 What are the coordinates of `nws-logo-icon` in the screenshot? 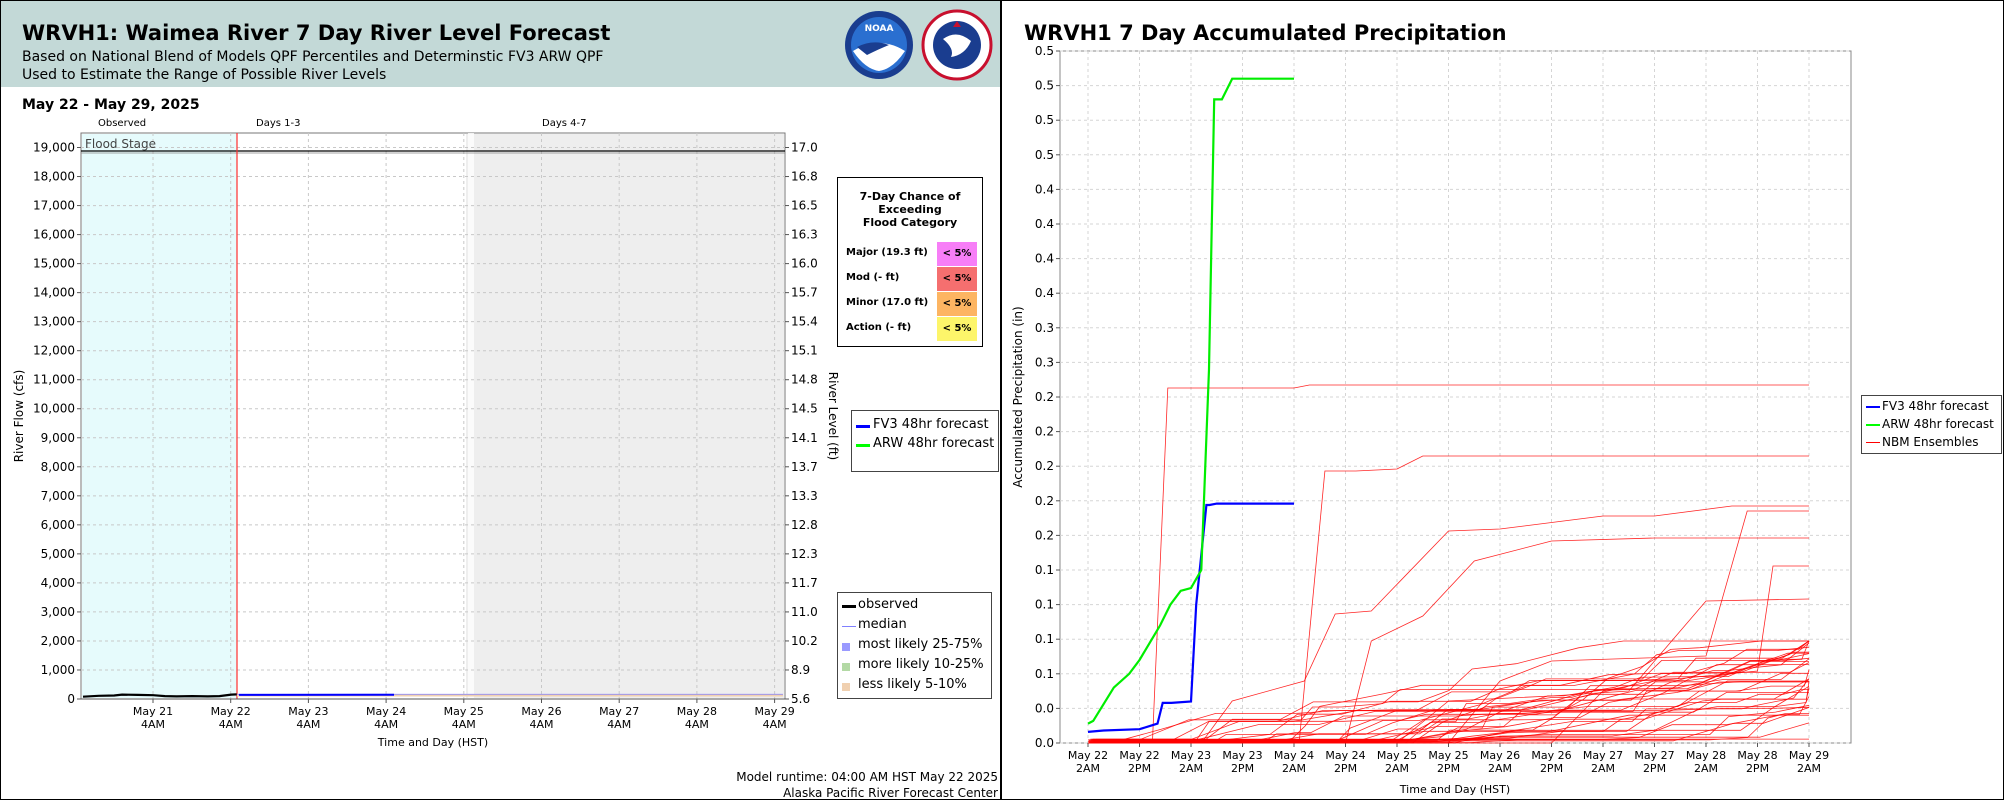 It's located at (957, 45).